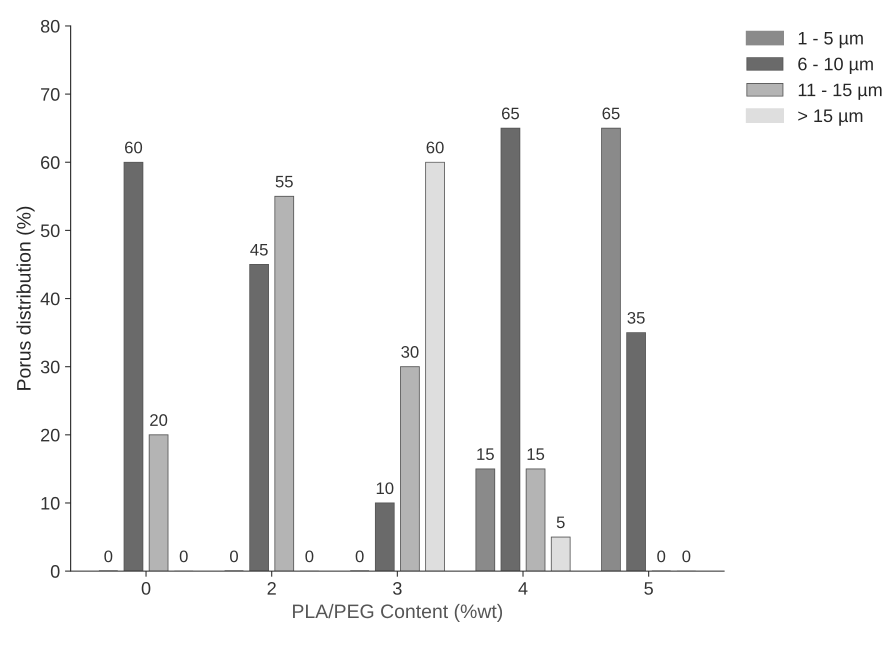 This screenshot has width=883, height=649. Describe the element at coordinates (50, 299) in the screenshot. I see `y-tick-label: 40` at that location.